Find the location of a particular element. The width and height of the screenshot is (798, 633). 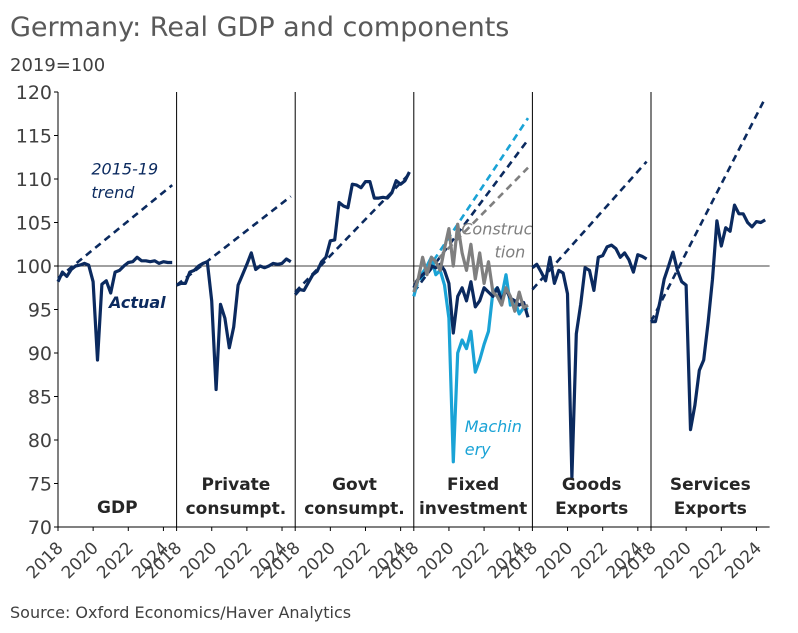

series-annotation: trend is located at coordinates (113, 192).